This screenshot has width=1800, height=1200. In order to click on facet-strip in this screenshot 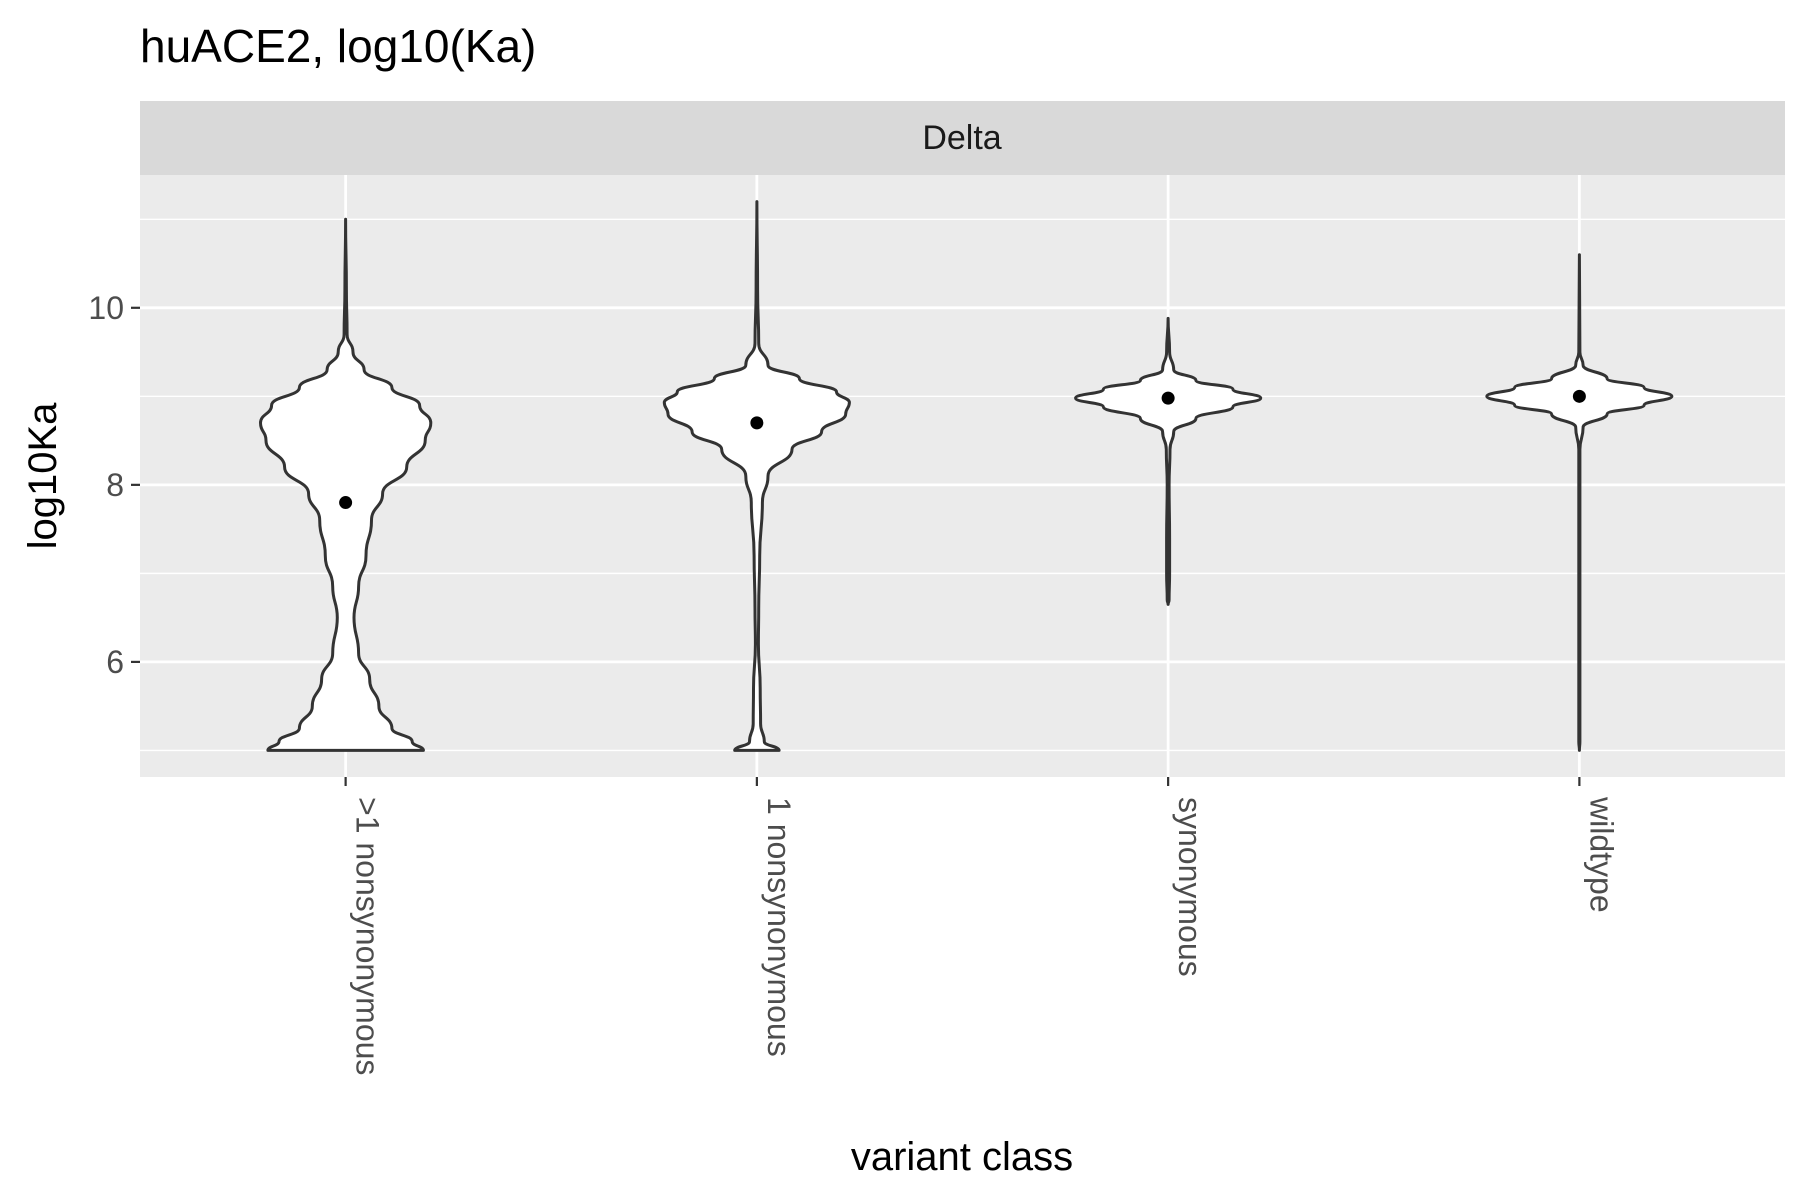, I will do `click(962, 138)`.